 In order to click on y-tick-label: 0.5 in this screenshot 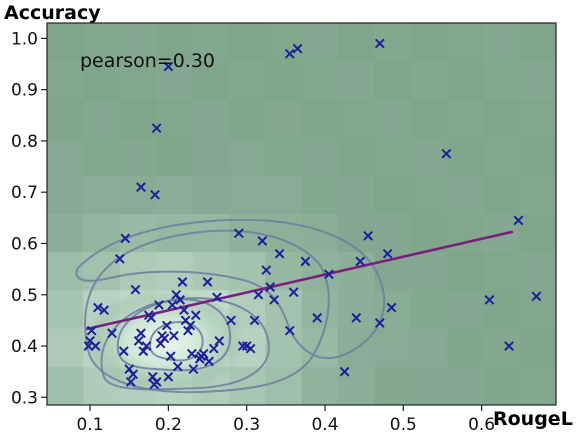, I will do `click(24, 296)`.